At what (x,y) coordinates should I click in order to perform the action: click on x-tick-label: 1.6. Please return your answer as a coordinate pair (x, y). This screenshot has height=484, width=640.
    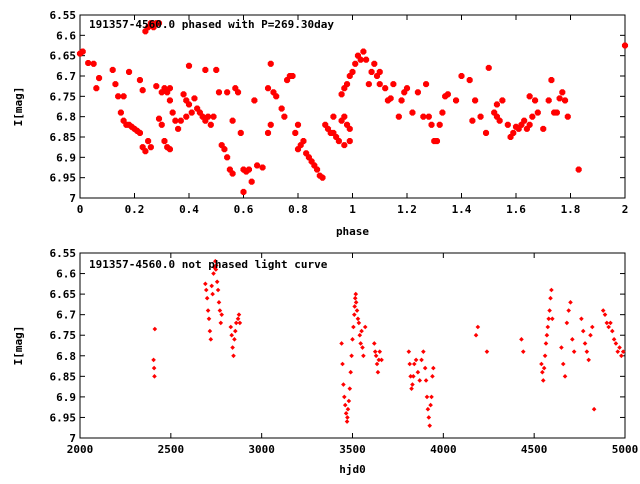
    Looking at the image, I should click on (516, 209).